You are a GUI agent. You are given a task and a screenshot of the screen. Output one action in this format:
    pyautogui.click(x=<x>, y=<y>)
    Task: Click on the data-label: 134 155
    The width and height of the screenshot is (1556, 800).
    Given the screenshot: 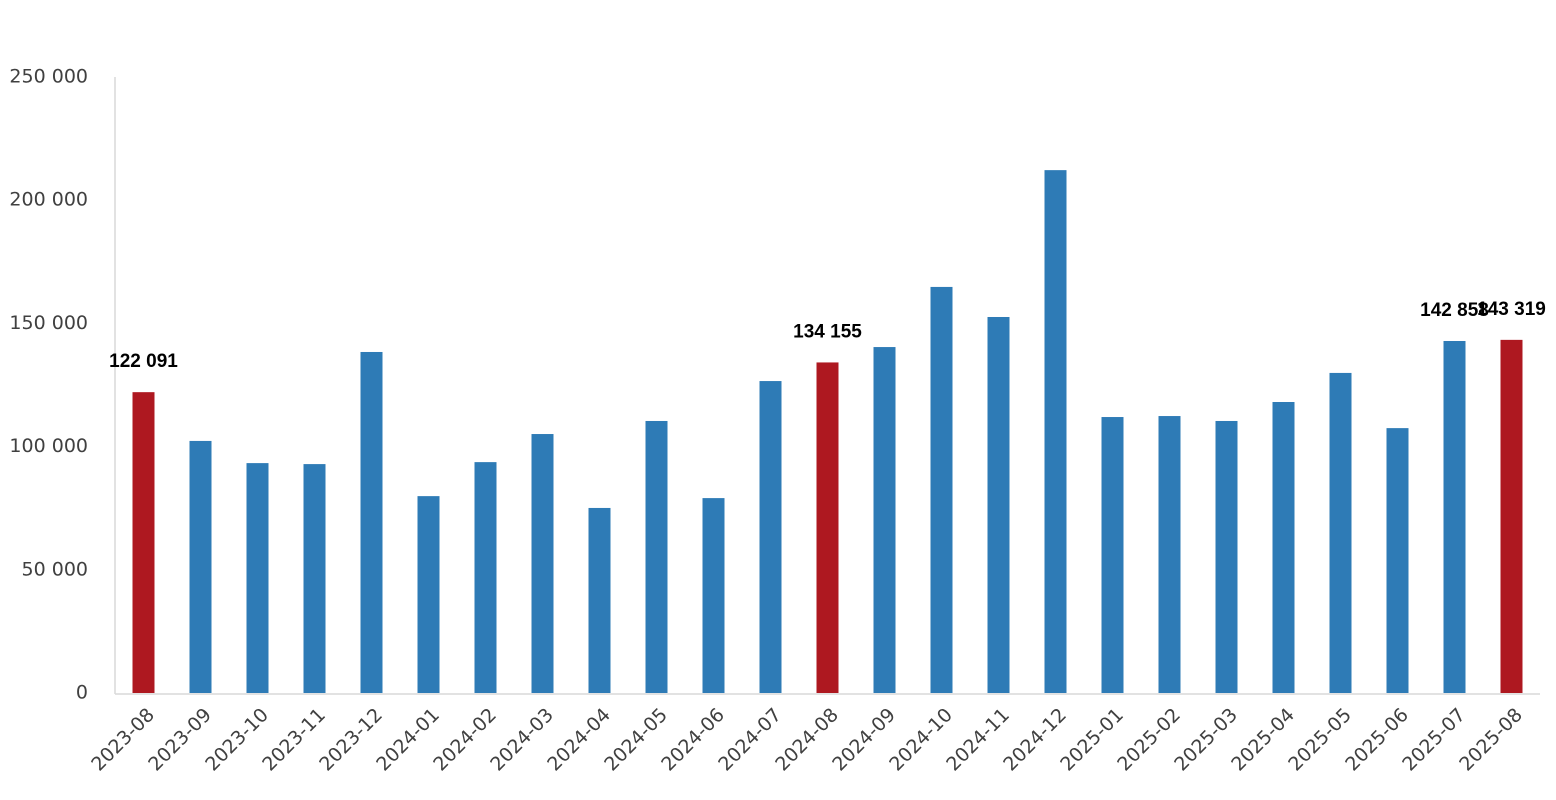 What is the action you would take?
    pyautogui.click(x=827, y=331)
    